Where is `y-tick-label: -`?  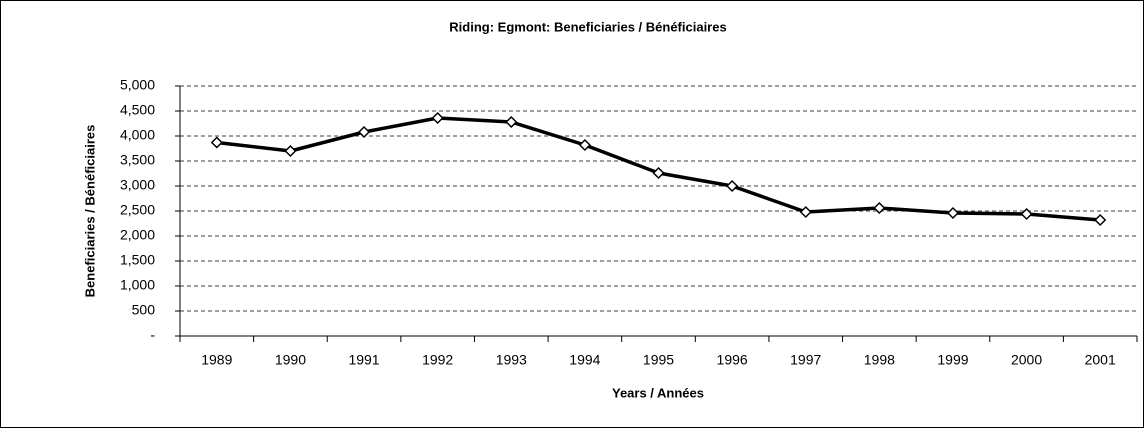
y-tick-label: - is located at coordinates (152, 335).